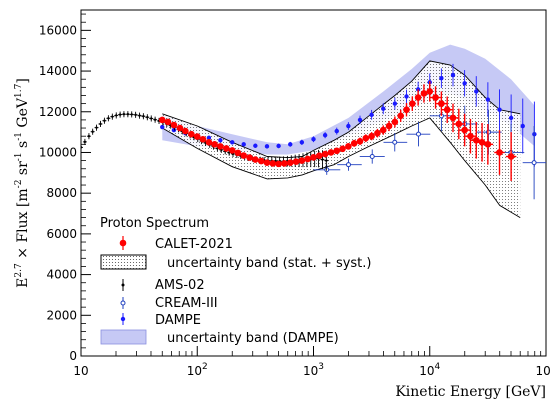 Image resolution: width=551 pixels, height=406 pixels. I want to click on legend-marker-calet, so click(123, 243).